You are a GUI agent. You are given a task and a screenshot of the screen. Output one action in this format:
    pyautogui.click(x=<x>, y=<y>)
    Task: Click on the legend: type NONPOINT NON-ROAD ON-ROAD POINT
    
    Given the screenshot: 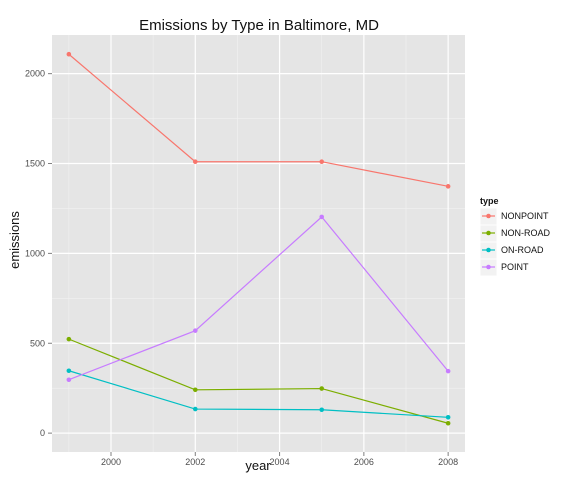 What is the action you would take?
    pyautogui.click(x=514, y=236)
    